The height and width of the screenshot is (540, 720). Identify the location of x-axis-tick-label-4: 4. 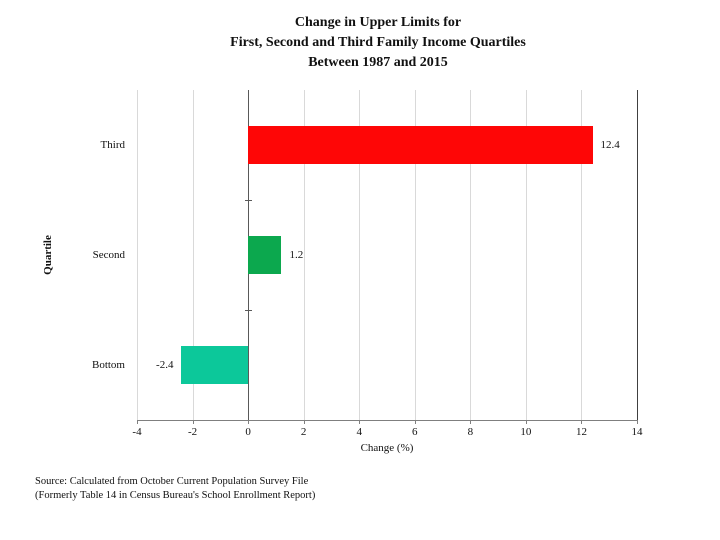
(359, 432).